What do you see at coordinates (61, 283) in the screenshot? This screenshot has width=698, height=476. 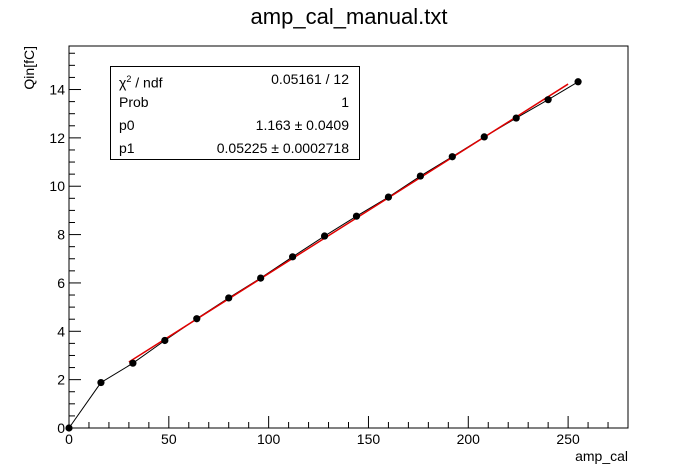 I see `y-tick-label: 6` at bounding box center [61, 283].